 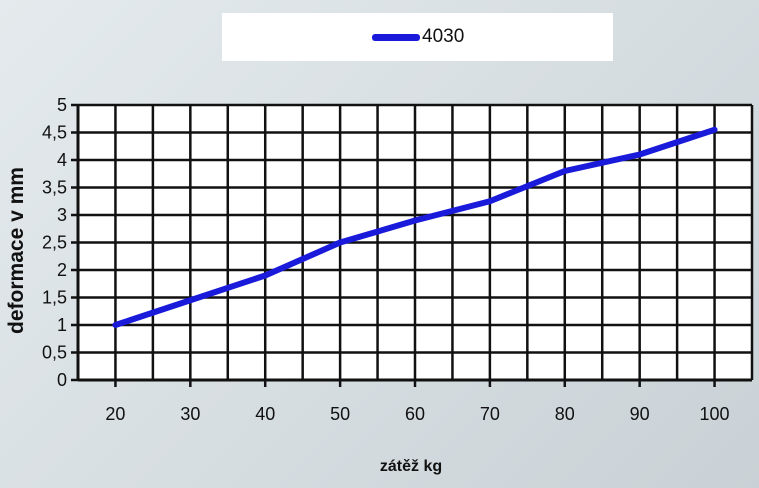 What do you see at coordinates (54, 298) in the screenshot?
I see `y-tick-label: 1,5` at bounding box center [54, 298].